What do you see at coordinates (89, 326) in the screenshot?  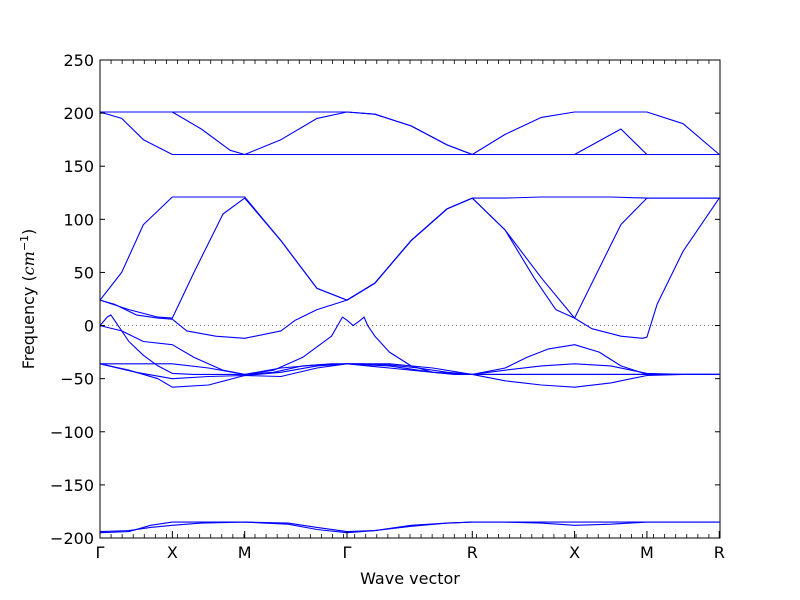 I see `y-tick-label: 0` at bounding box center [89, 326].